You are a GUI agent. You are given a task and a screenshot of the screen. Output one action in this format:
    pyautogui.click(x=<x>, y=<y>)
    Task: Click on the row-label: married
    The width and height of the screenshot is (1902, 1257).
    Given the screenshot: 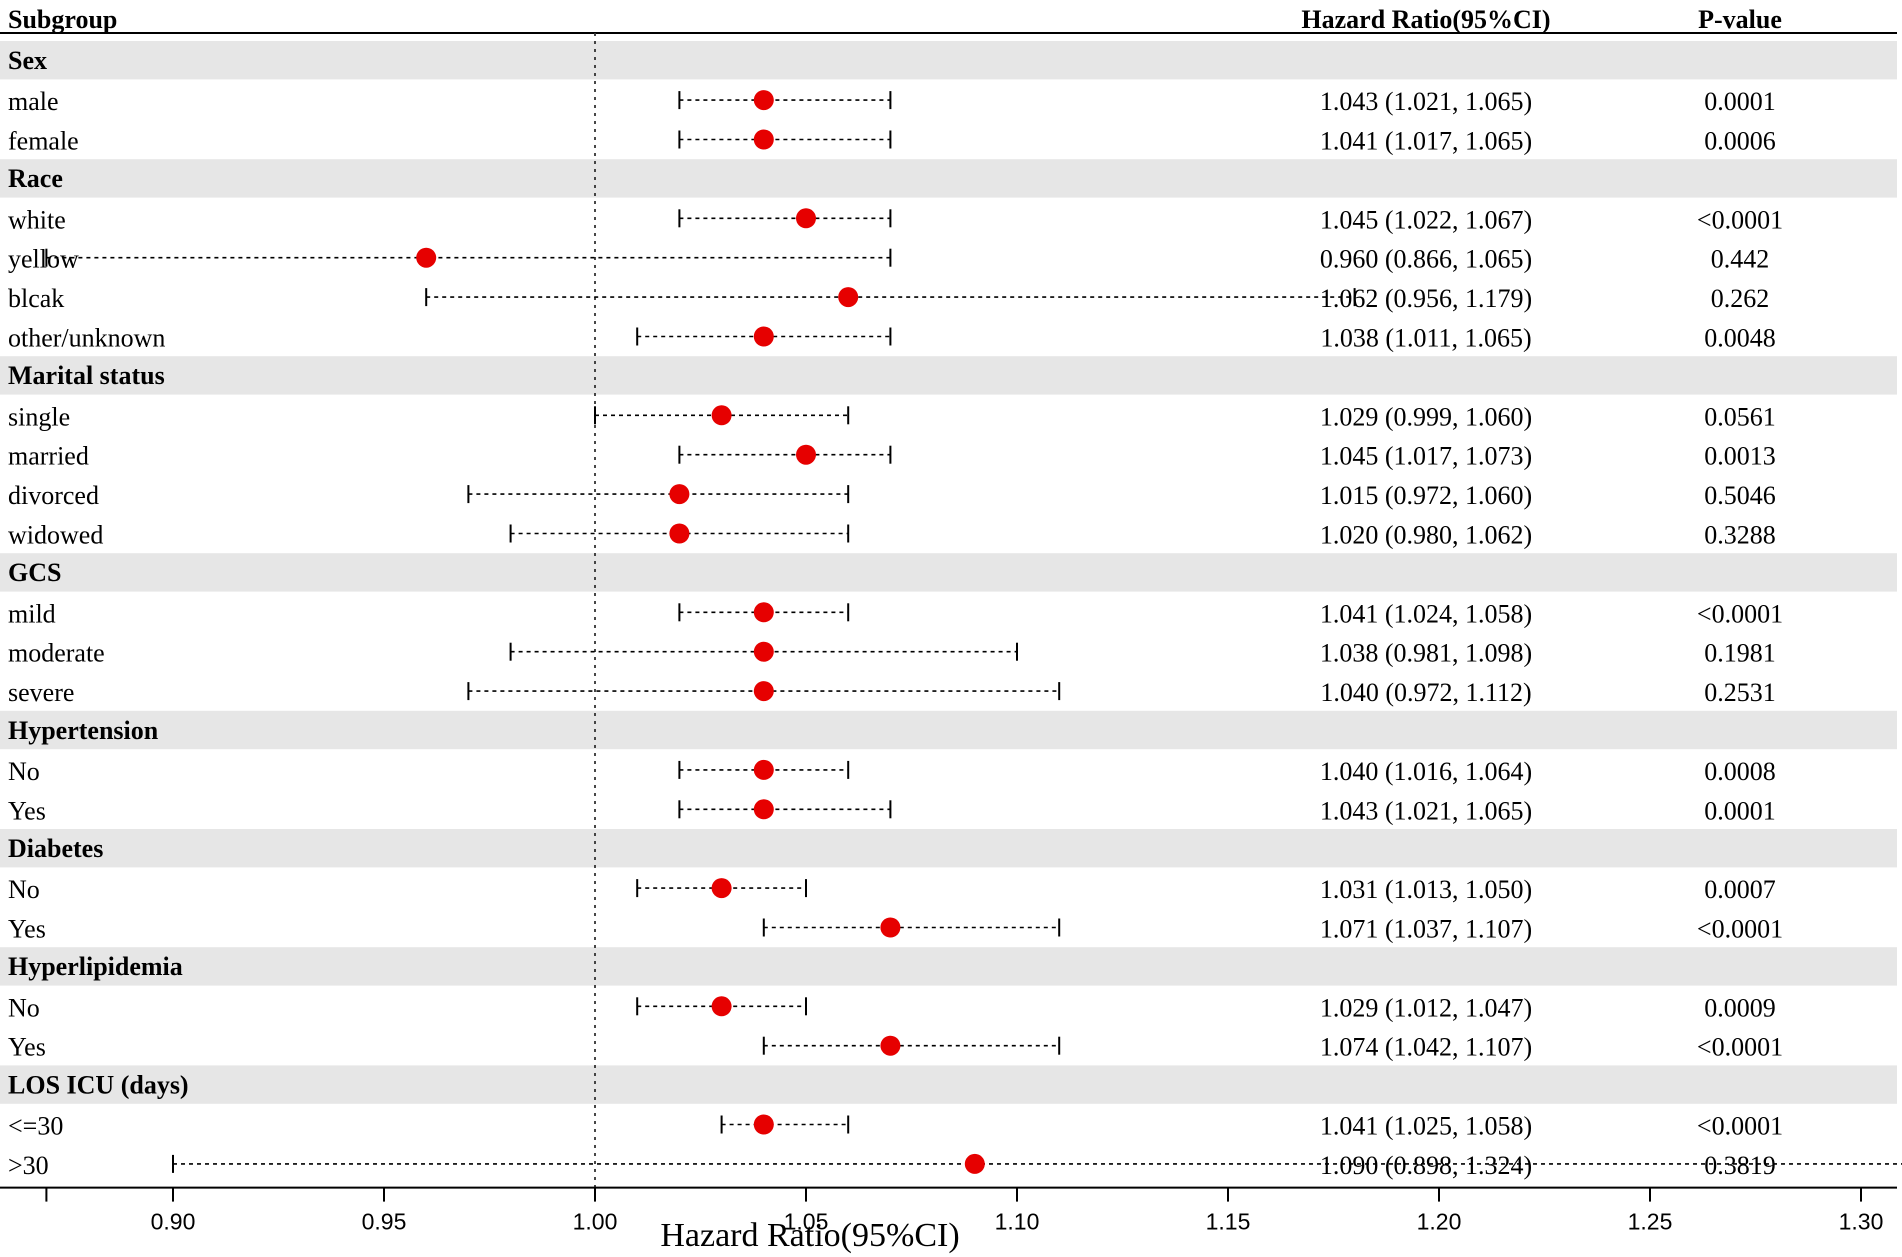 What is the action you would take?
    pyautogui.click(x=48, y=456)
    